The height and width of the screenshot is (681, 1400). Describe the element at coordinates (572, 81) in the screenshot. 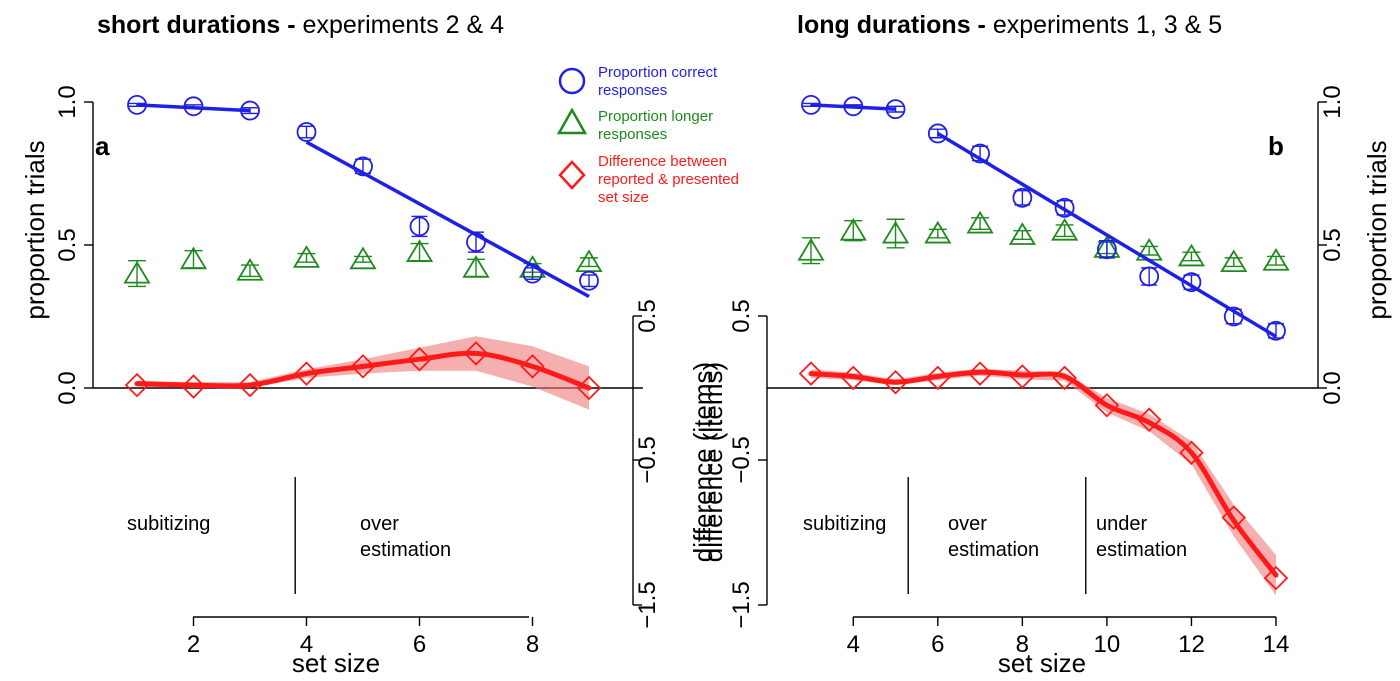

I see `legend-circle-icon` at that location.